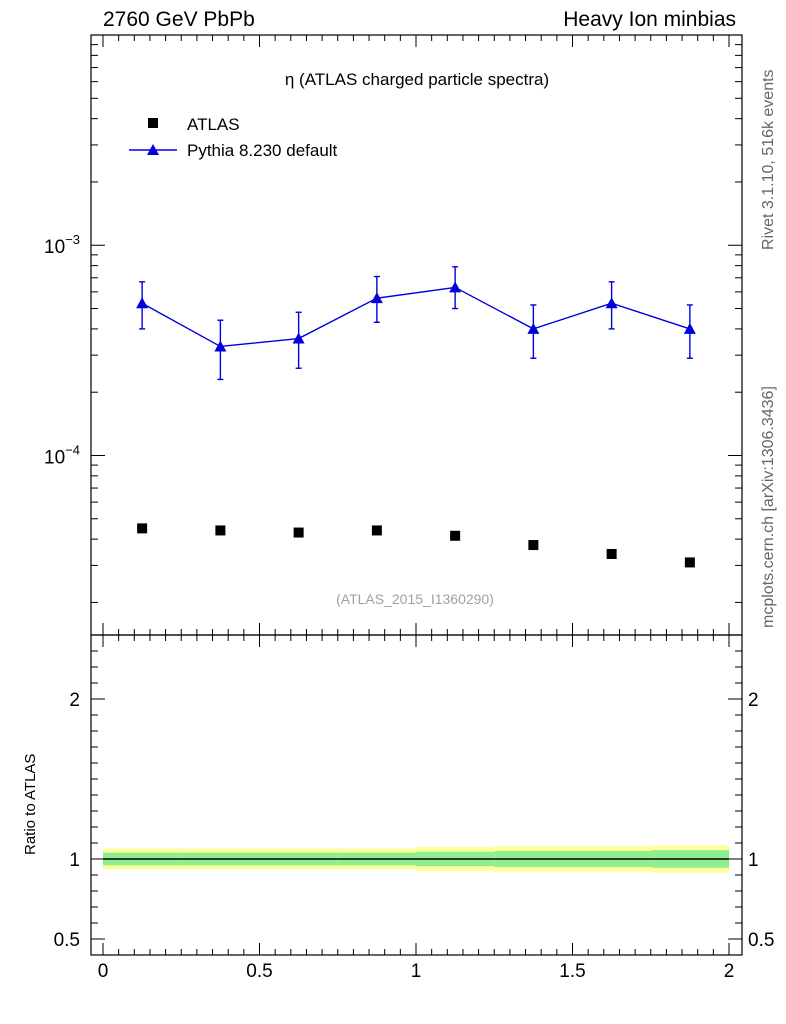 Image resolution: width=786 pixels, height=1024 pixels. What do you see at coordinates (262, 150) in the screenshot?
I see `legend-pythia-label: Pythia 8.230 default` at bounding box center [262, 150].